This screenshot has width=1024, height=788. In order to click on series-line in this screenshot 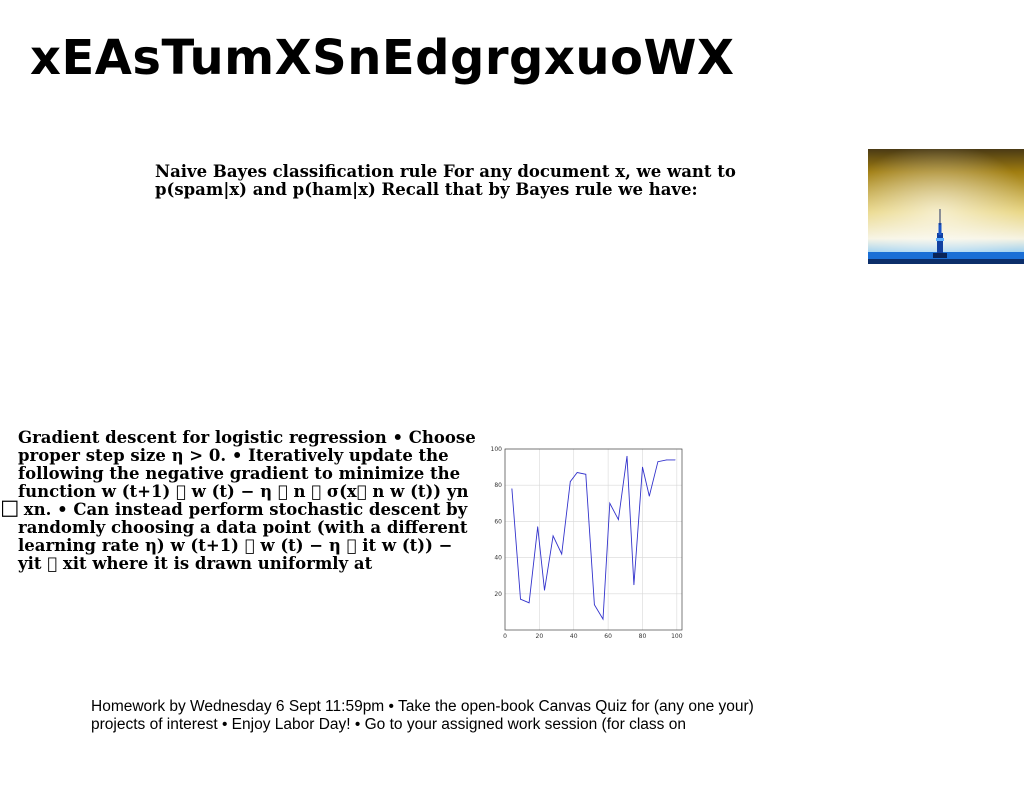, I will do `click(593, 538)`.